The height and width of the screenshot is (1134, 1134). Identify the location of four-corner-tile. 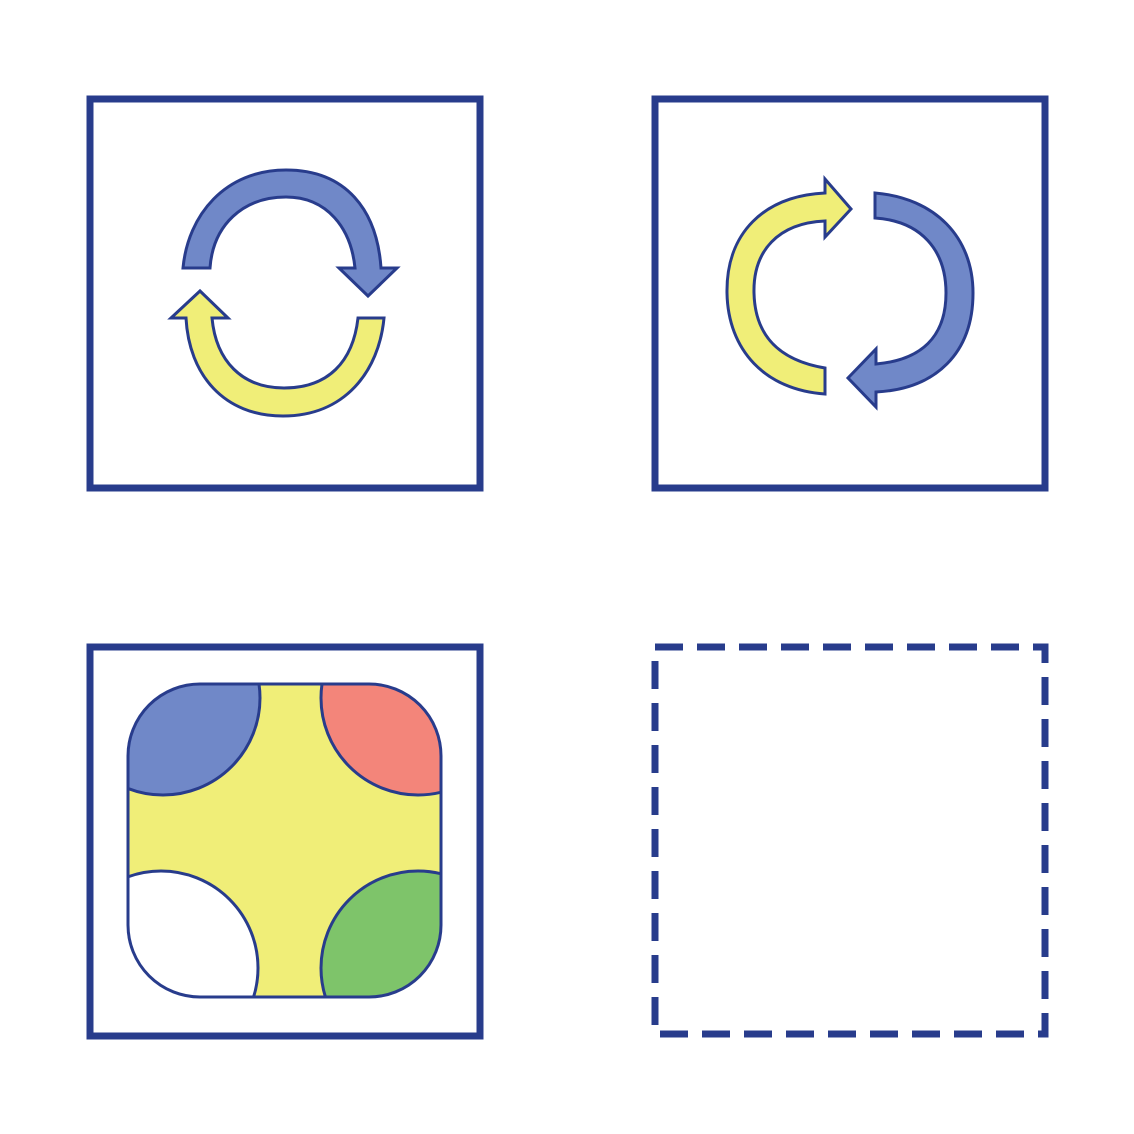
(284, 840).